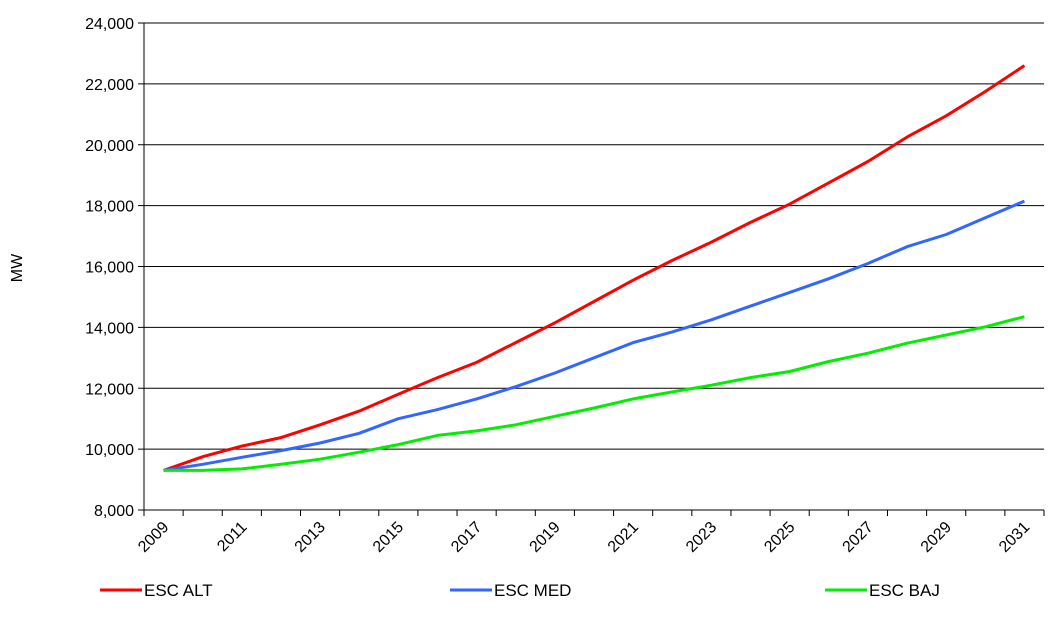 This screenshot has width=1056, height=628. Describe the element at coordinates (904, 590) in the screenshot. I see `legend-label: ESC BAJ` at that location.